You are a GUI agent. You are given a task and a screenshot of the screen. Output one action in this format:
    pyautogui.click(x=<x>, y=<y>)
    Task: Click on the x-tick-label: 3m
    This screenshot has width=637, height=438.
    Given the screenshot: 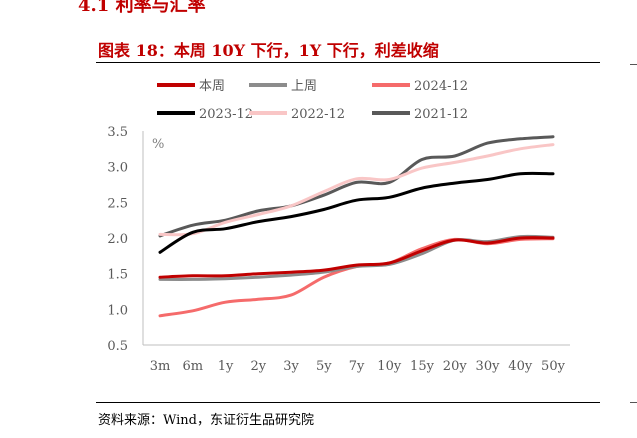 What is the action you would take?
    pyautogui.click(x=160, y=366)
    